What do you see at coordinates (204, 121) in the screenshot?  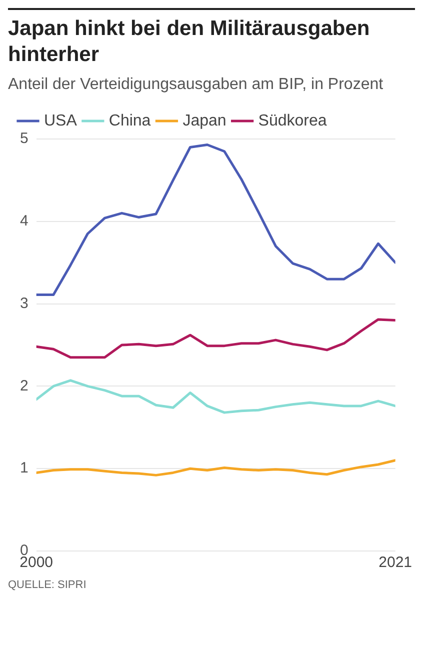 I see `legend-label: Japan` at bounding box center [204, 121].